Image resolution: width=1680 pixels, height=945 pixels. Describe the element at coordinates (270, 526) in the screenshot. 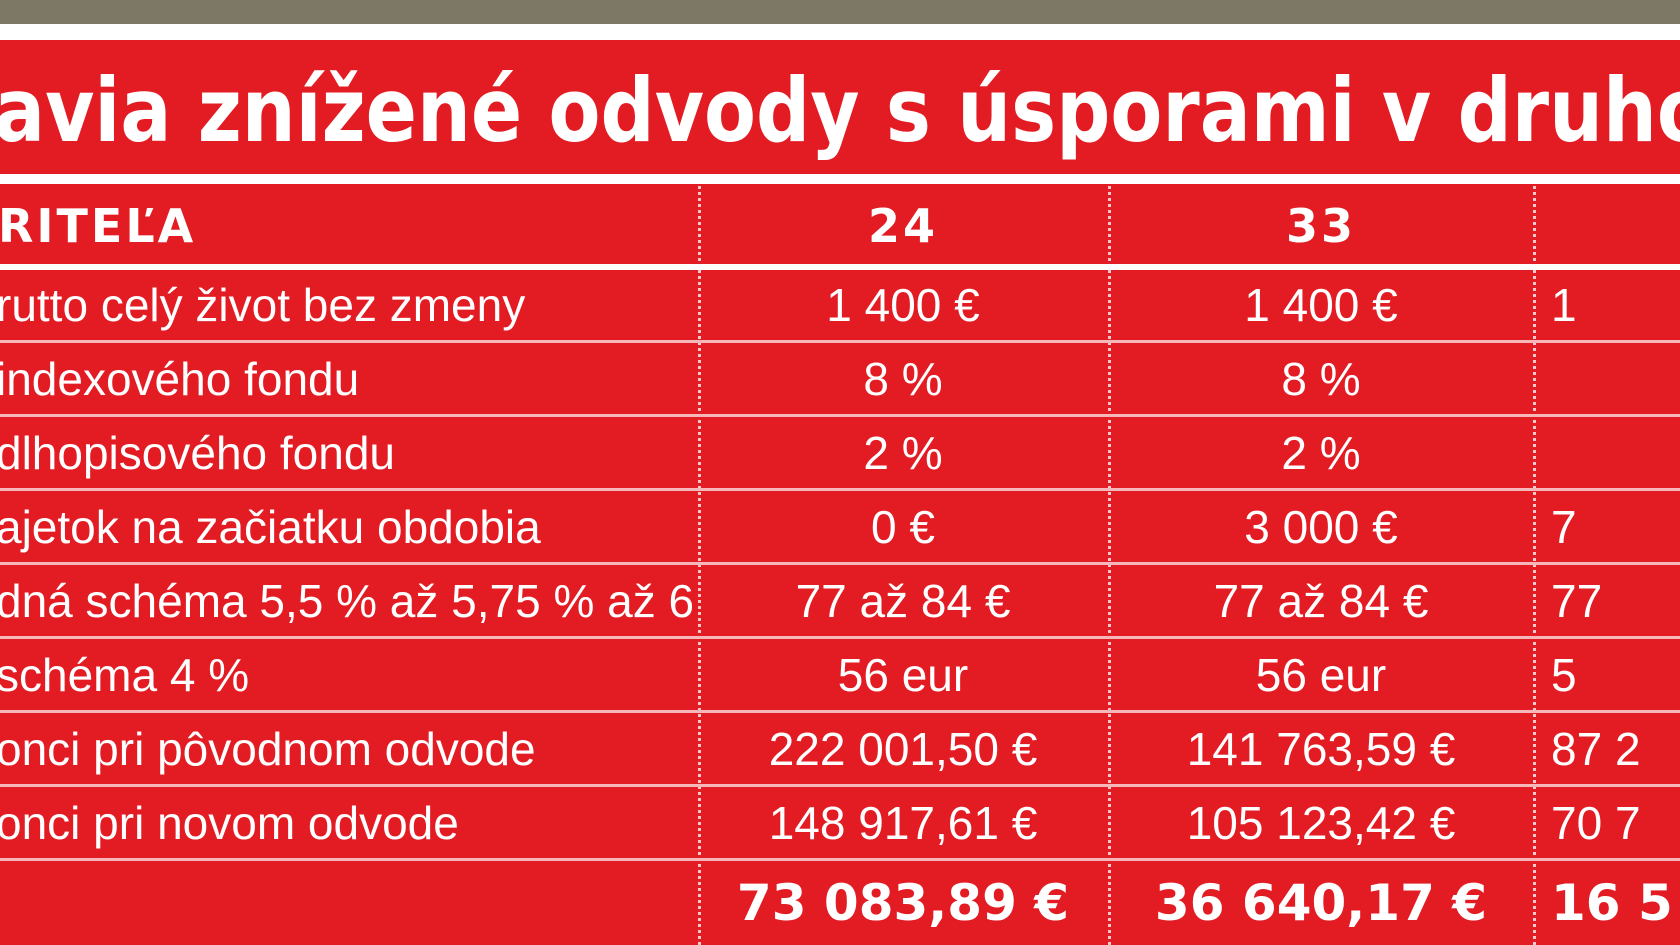

I see `row-label: ajetok na začiatku obdobia` at that location.